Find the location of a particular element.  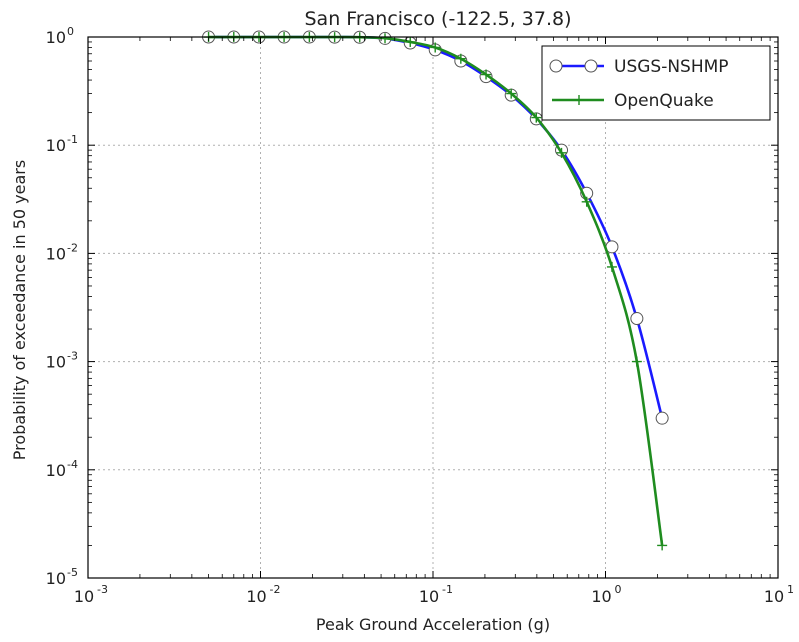

y-axis-label: Probability of exceedance in 50 years is located at coordinates (19, 310).